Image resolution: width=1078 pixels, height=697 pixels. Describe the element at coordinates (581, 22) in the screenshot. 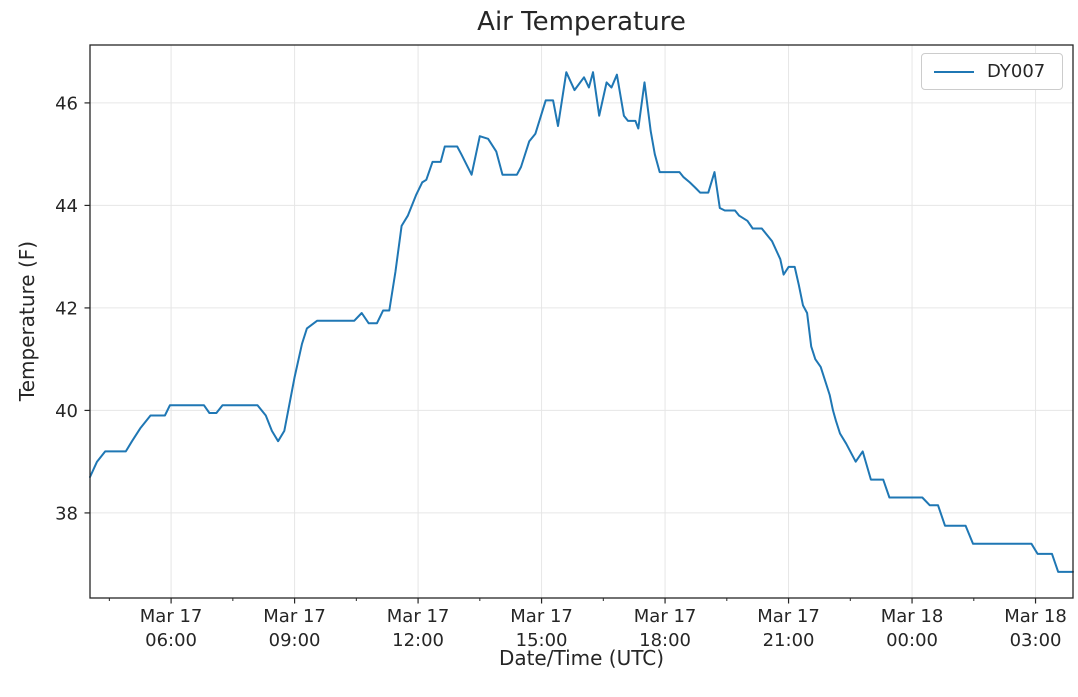

I see `chart-title: Air Temperature` at that location.